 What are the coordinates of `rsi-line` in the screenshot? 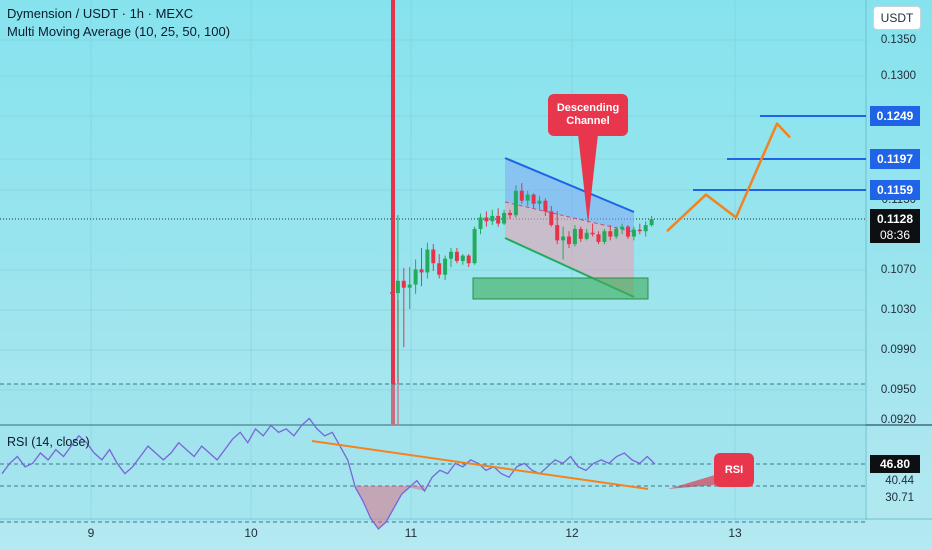 It's located at (328, 473).